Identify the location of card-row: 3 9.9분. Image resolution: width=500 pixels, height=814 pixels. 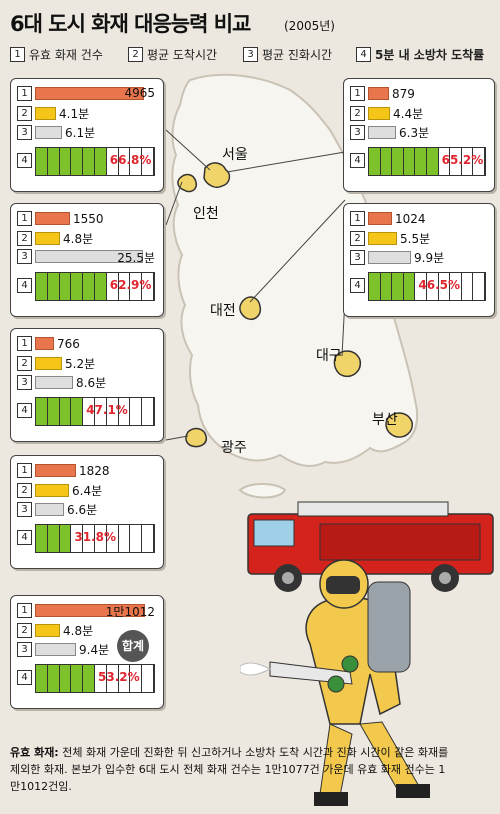
(397, 257).